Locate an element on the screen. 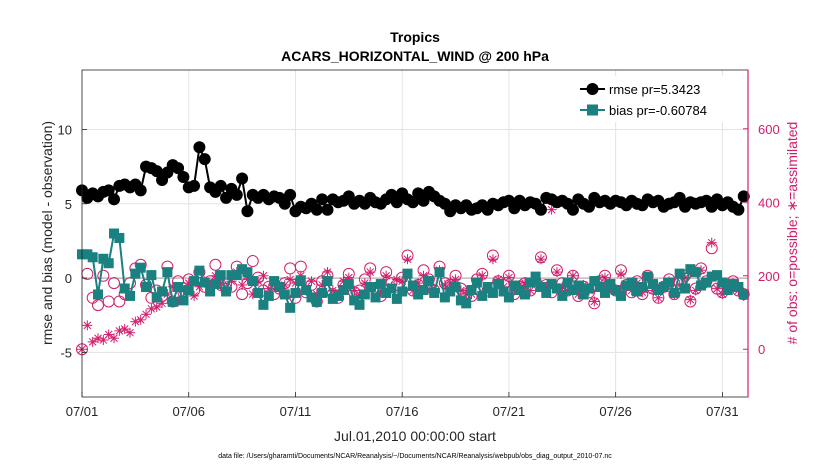 This screenshot has height=470, width=830. y-tick-label: -5 is located at coordinates (66, 352).